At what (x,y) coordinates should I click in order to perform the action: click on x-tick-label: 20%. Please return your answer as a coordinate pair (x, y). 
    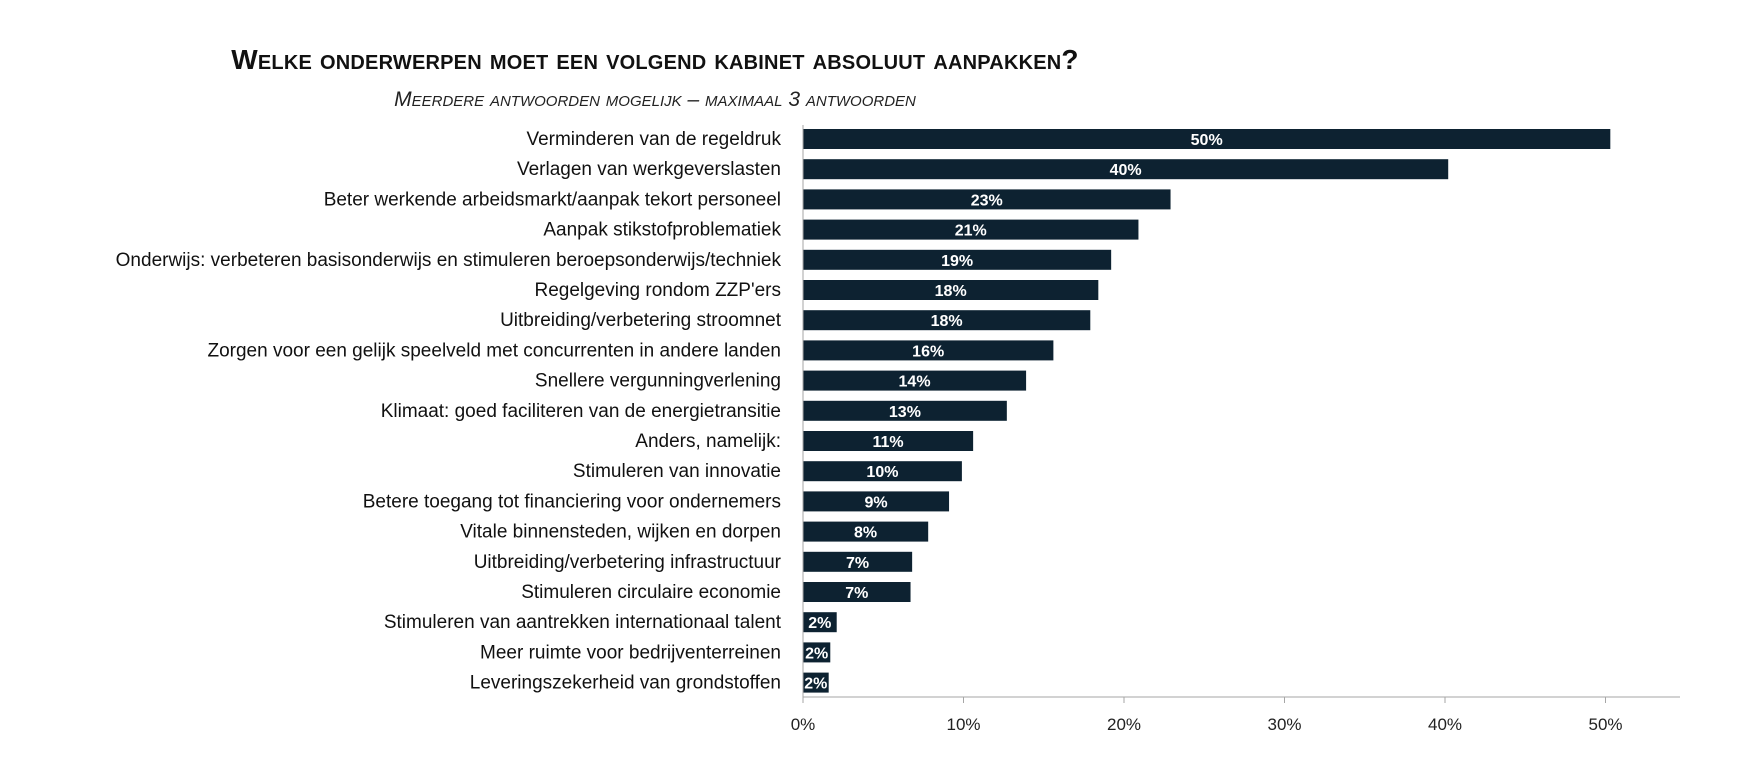
    Looking at the image, I should click on (1124, 724).